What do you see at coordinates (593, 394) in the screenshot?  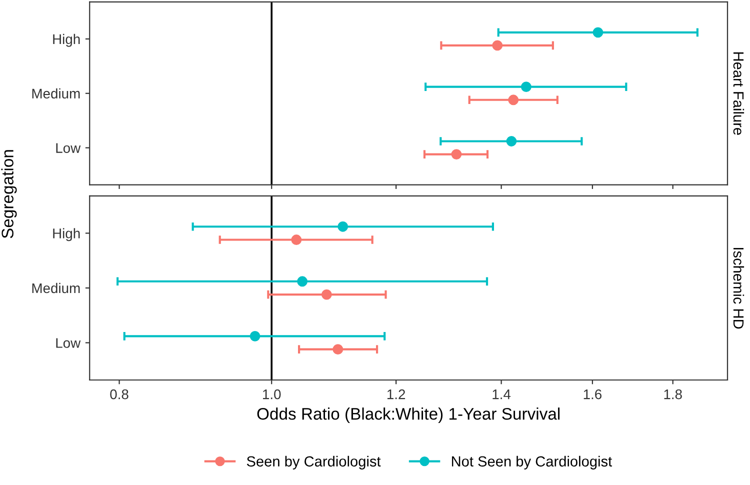 I see `x-tick-label: 1.6` at bounding box center [593, 394].